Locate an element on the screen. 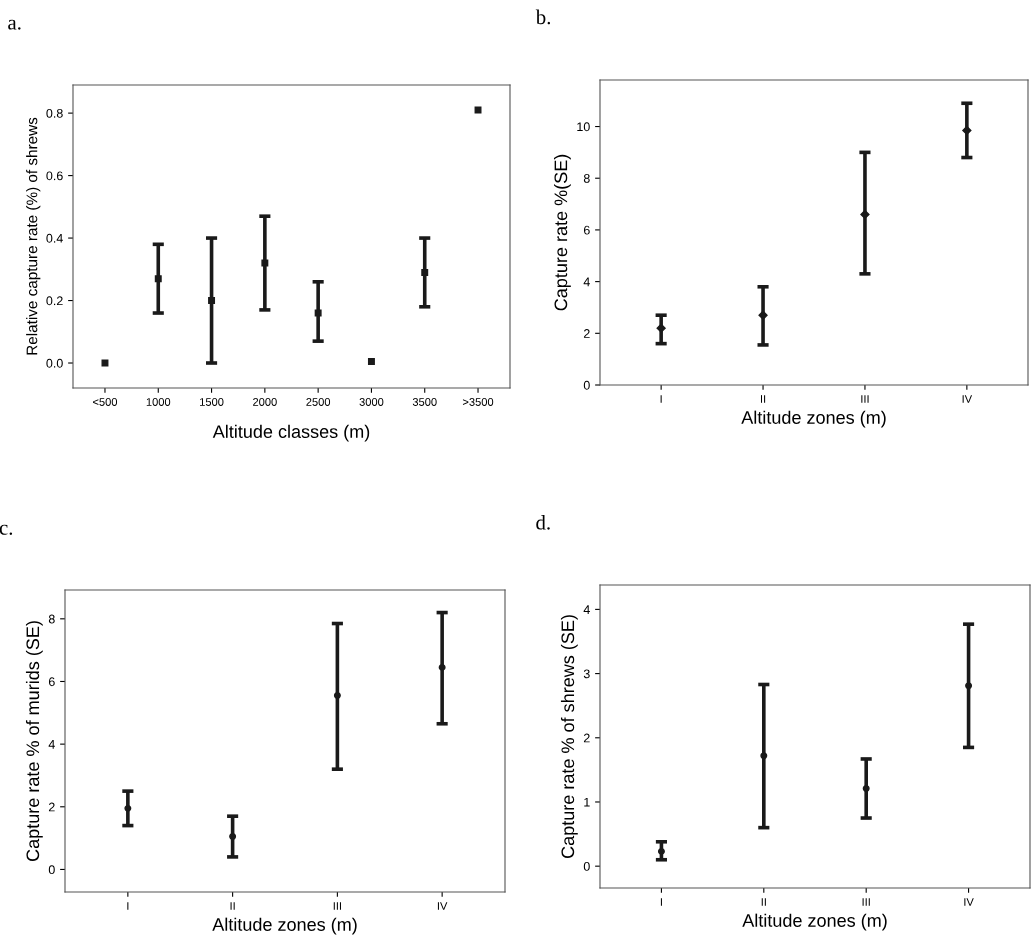 This screenshot has height=940, width=1035. x-tick-label: >3500 is located at coordinates (478, 402).